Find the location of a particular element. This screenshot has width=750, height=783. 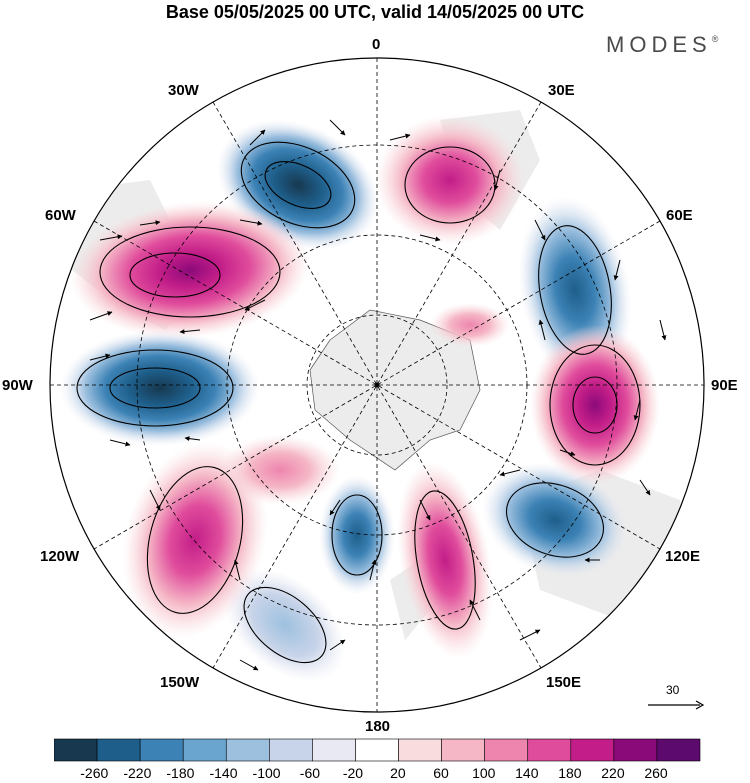

lon-label-0: 0 is located at coordinates (376, 44).